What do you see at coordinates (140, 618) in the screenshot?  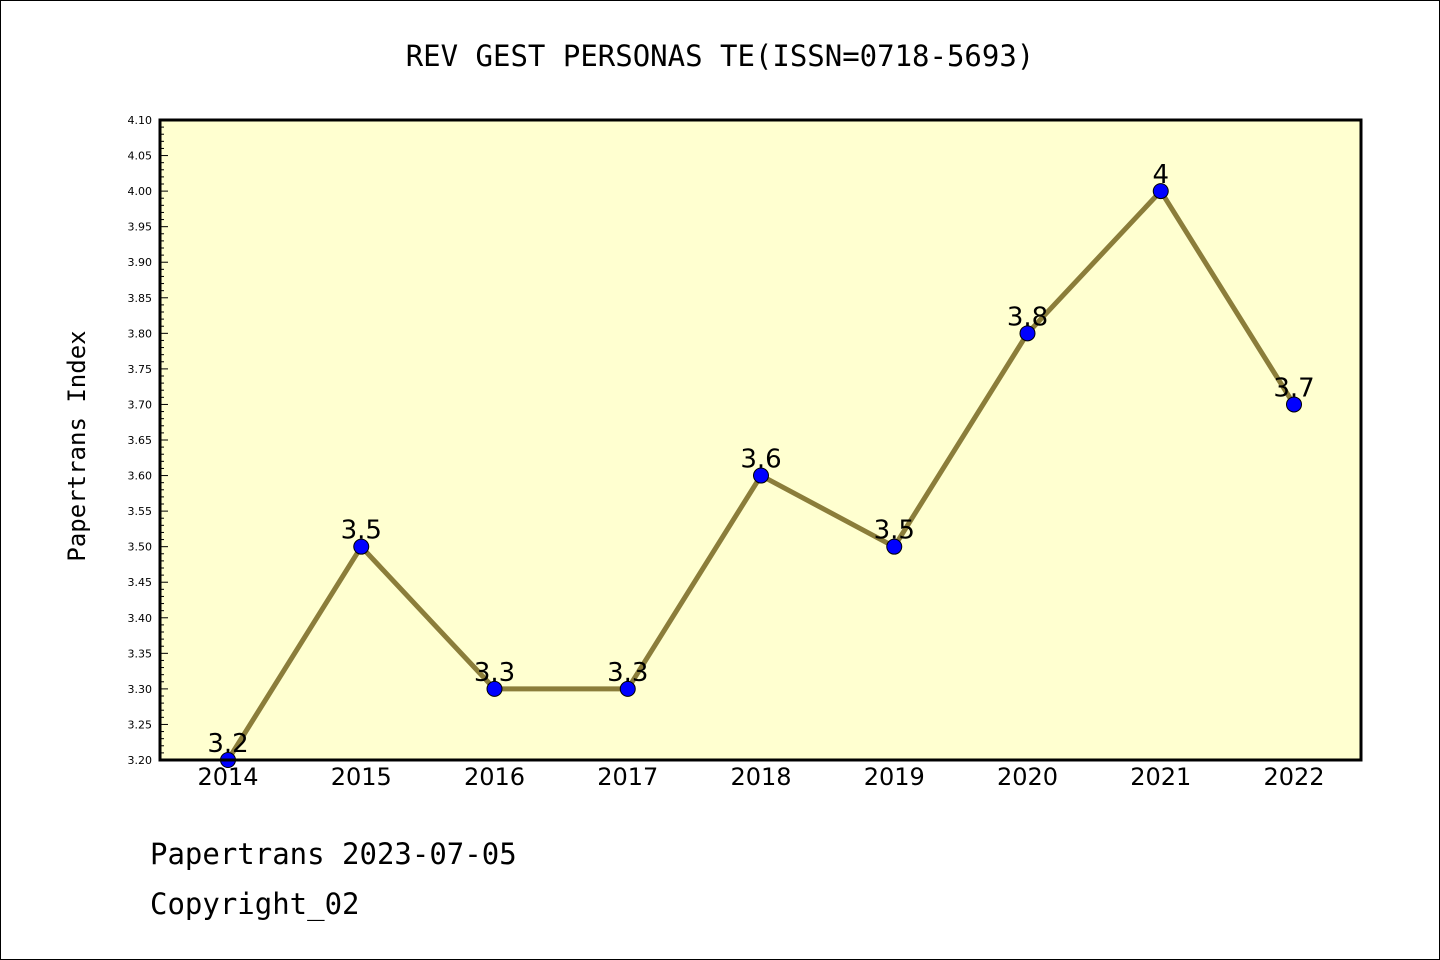 I see `y-tick-label: 3.40` at bounding box center [140, 618].